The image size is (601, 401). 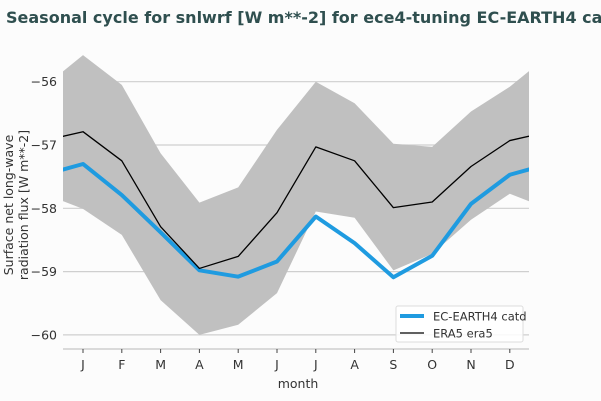 I want to click on legend-label: EC-EARTH4 catd, so click(x=480, y=317).